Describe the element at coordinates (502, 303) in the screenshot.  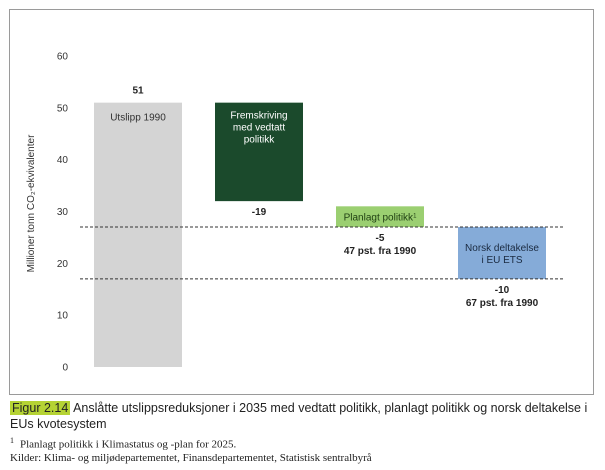
I see `bar-sub-label: 67 pst. fra 1990` at that location.